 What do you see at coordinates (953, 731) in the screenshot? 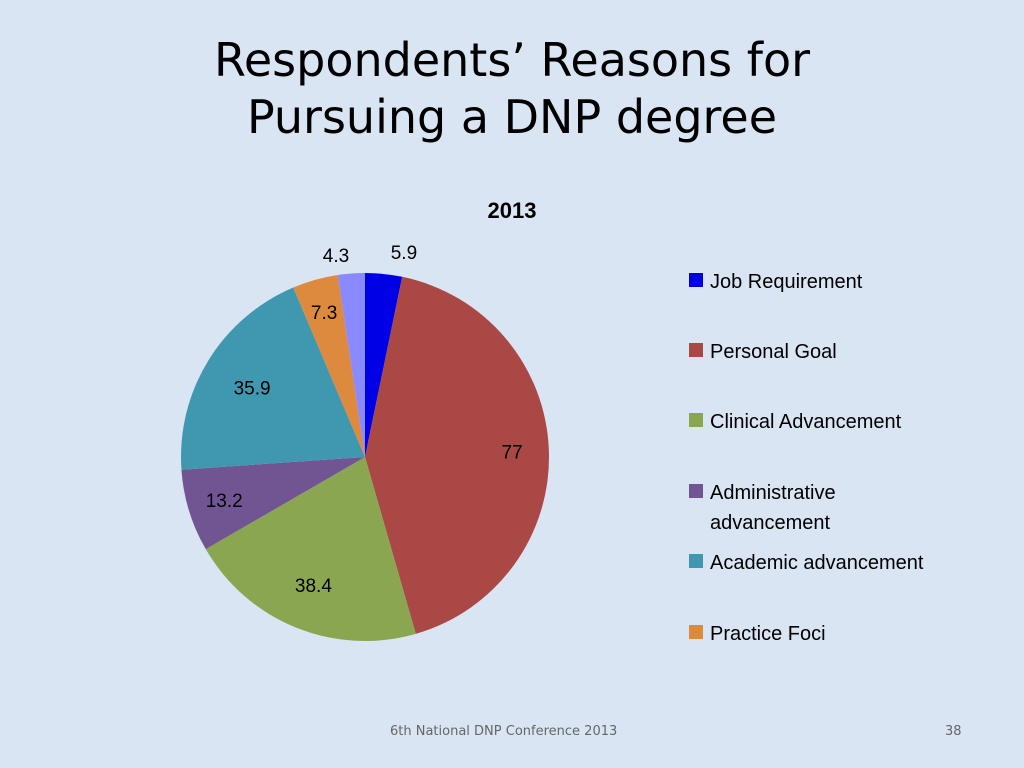
I see `page-number: 38` at bounding box center [953, 731].